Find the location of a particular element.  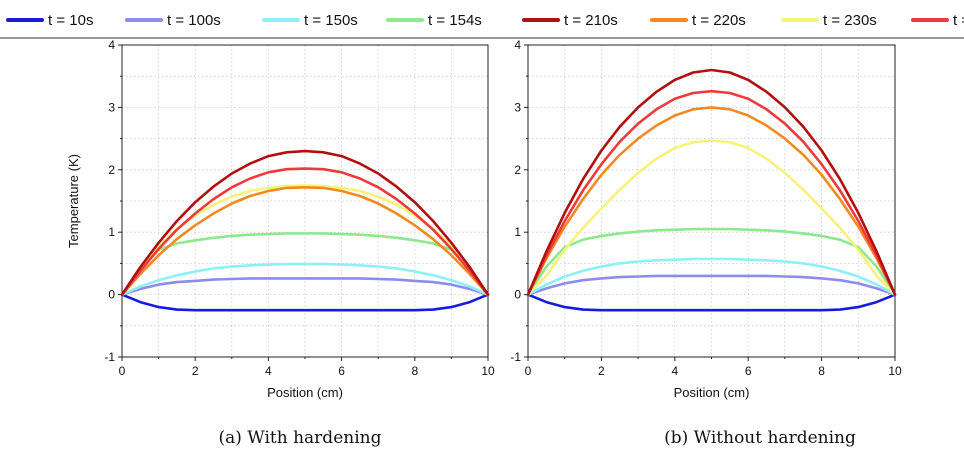

legend-label: t = 150s is located at coordinates (331, 20).